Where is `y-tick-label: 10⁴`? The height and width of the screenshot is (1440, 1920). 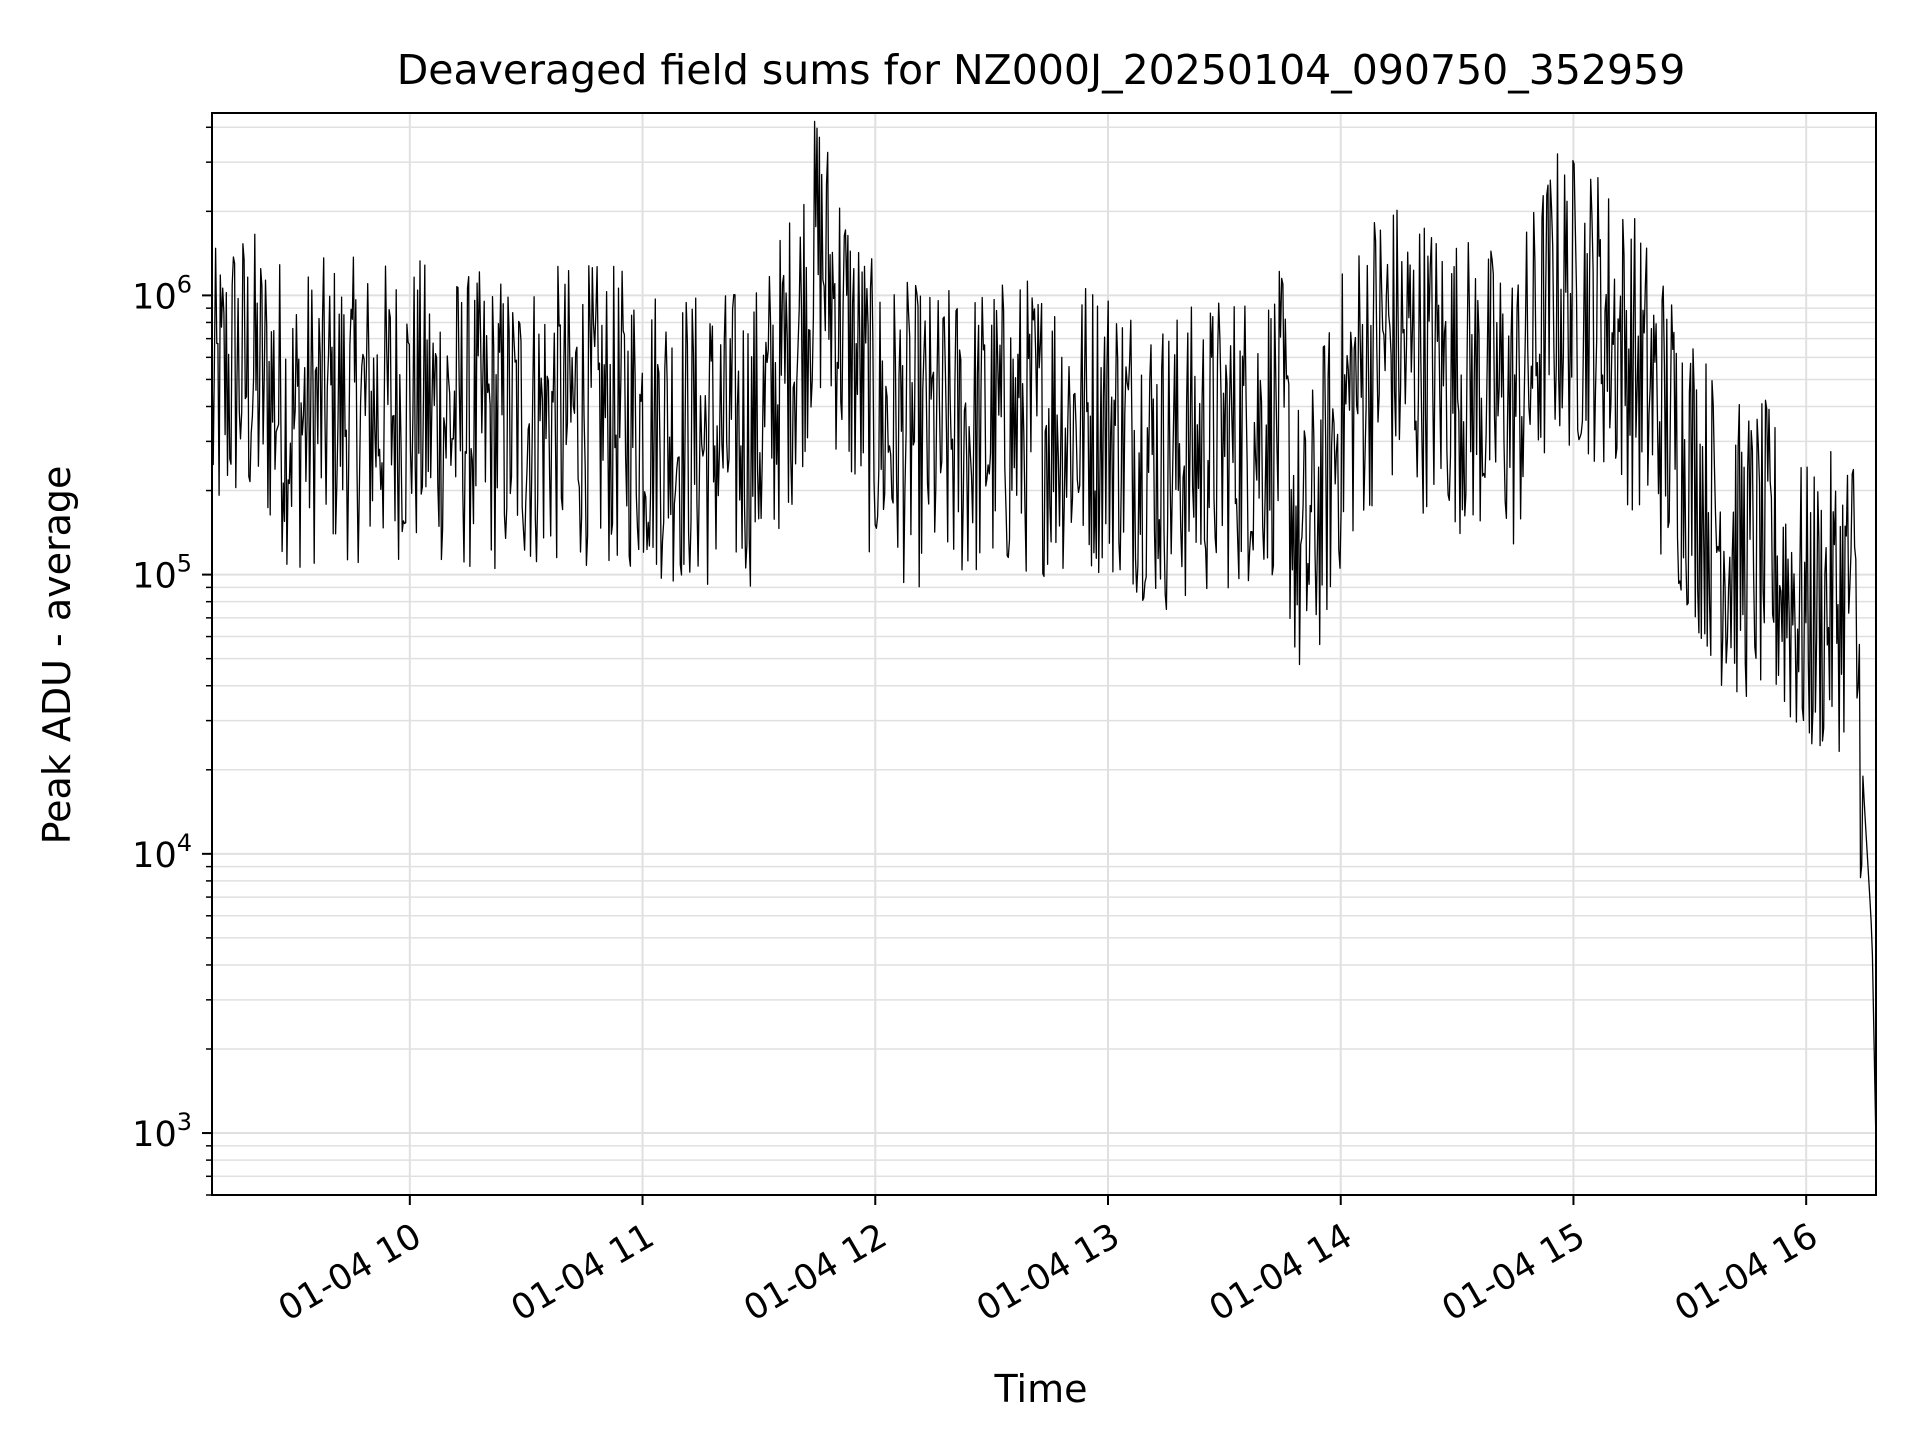
y-tick-label: 10⁴ is located at coordinates (162, 852).